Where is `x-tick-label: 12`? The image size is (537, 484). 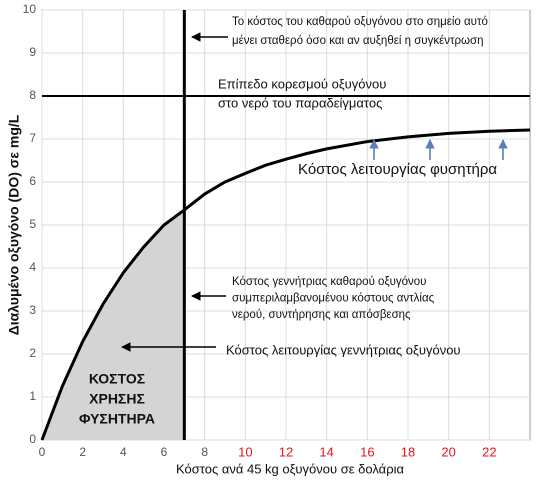
x-tick-label: 12 is located at coordinates (286, 451).